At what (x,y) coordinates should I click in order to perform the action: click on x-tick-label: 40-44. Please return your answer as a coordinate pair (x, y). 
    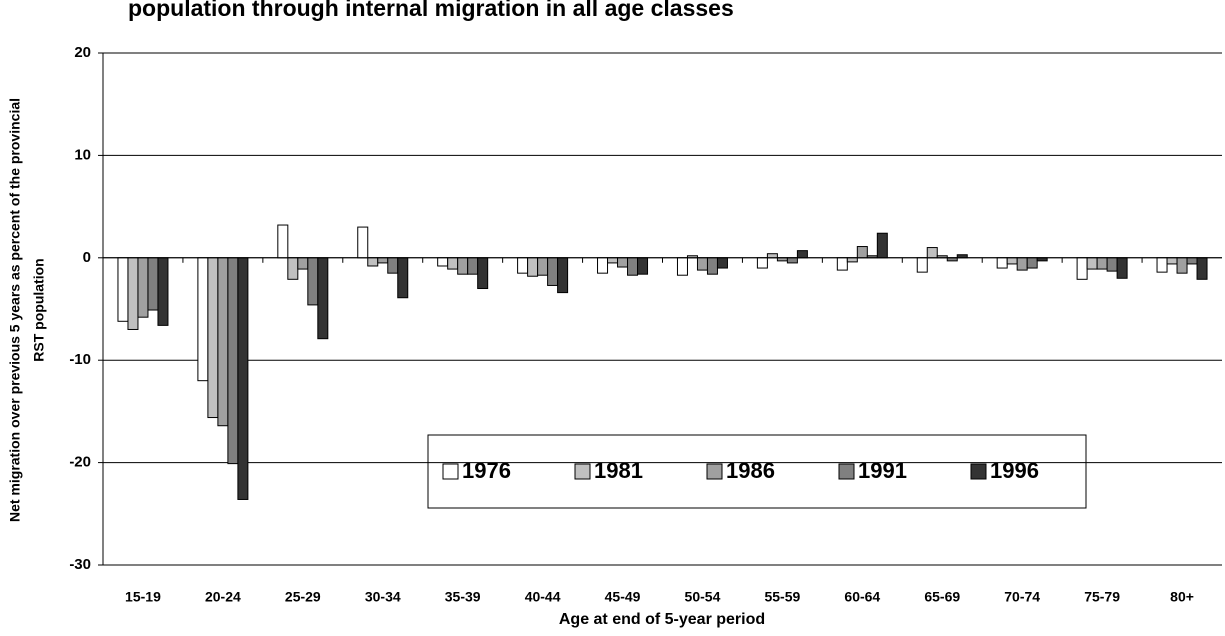
    Looking at the image, I should click on (543, 597).